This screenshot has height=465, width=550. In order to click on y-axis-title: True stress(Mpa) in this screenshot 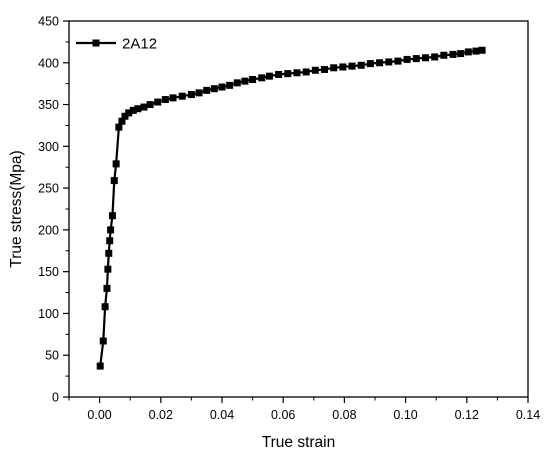, I will do `click(16, 208)`.